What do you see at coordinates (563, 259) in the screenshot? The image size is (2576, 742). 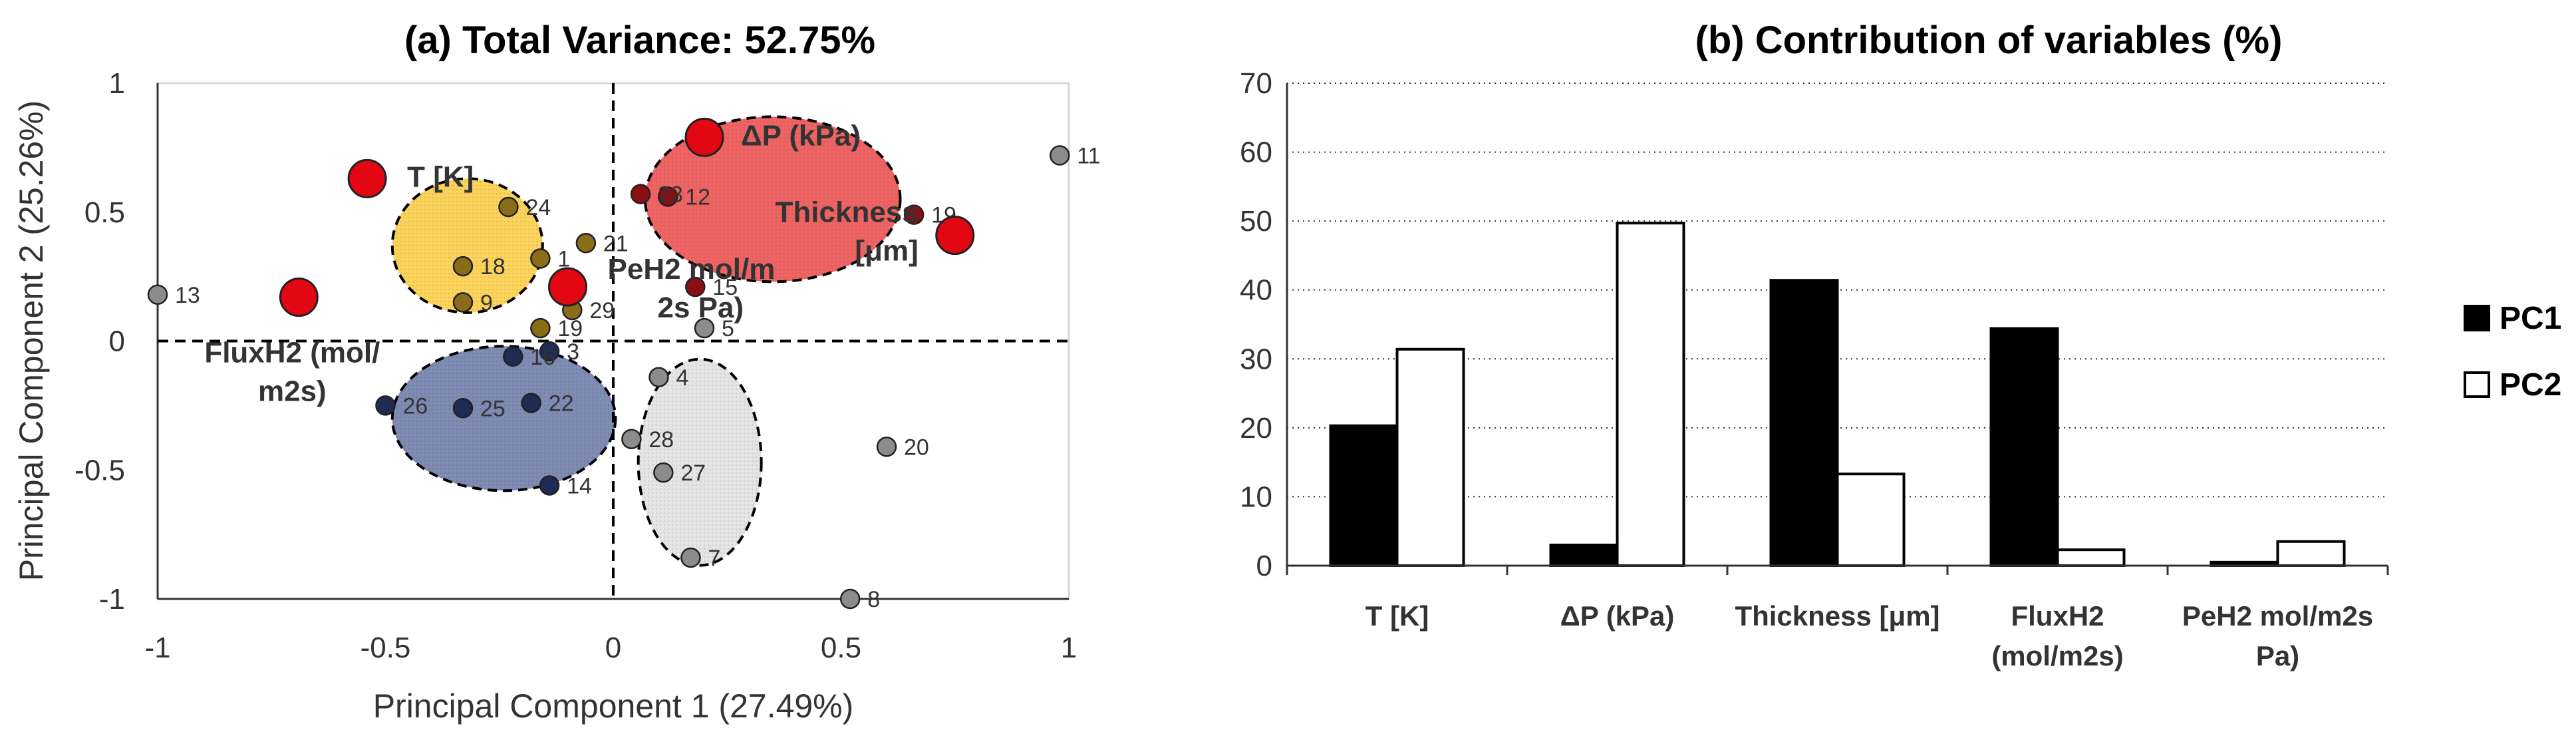 I see `observation-label: 1` at bounding box center [563, 259].